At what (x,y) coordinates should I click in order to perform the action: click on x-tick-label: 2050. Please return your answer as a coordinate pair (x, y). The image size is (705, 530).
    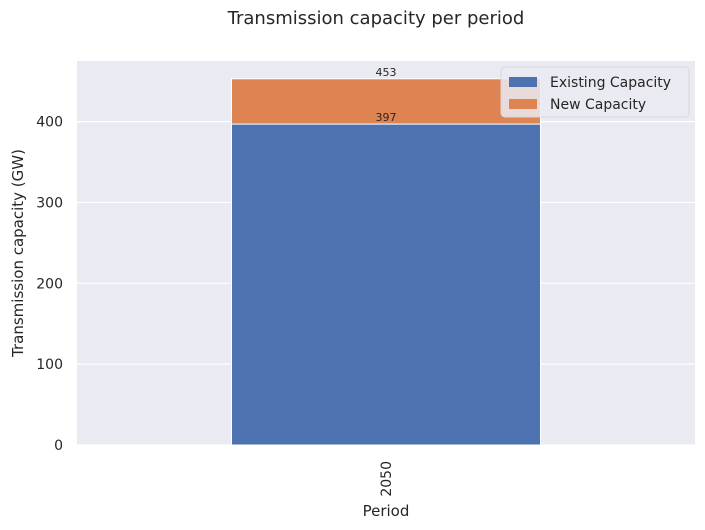
    Looking at the image, I should click on (387, 479).